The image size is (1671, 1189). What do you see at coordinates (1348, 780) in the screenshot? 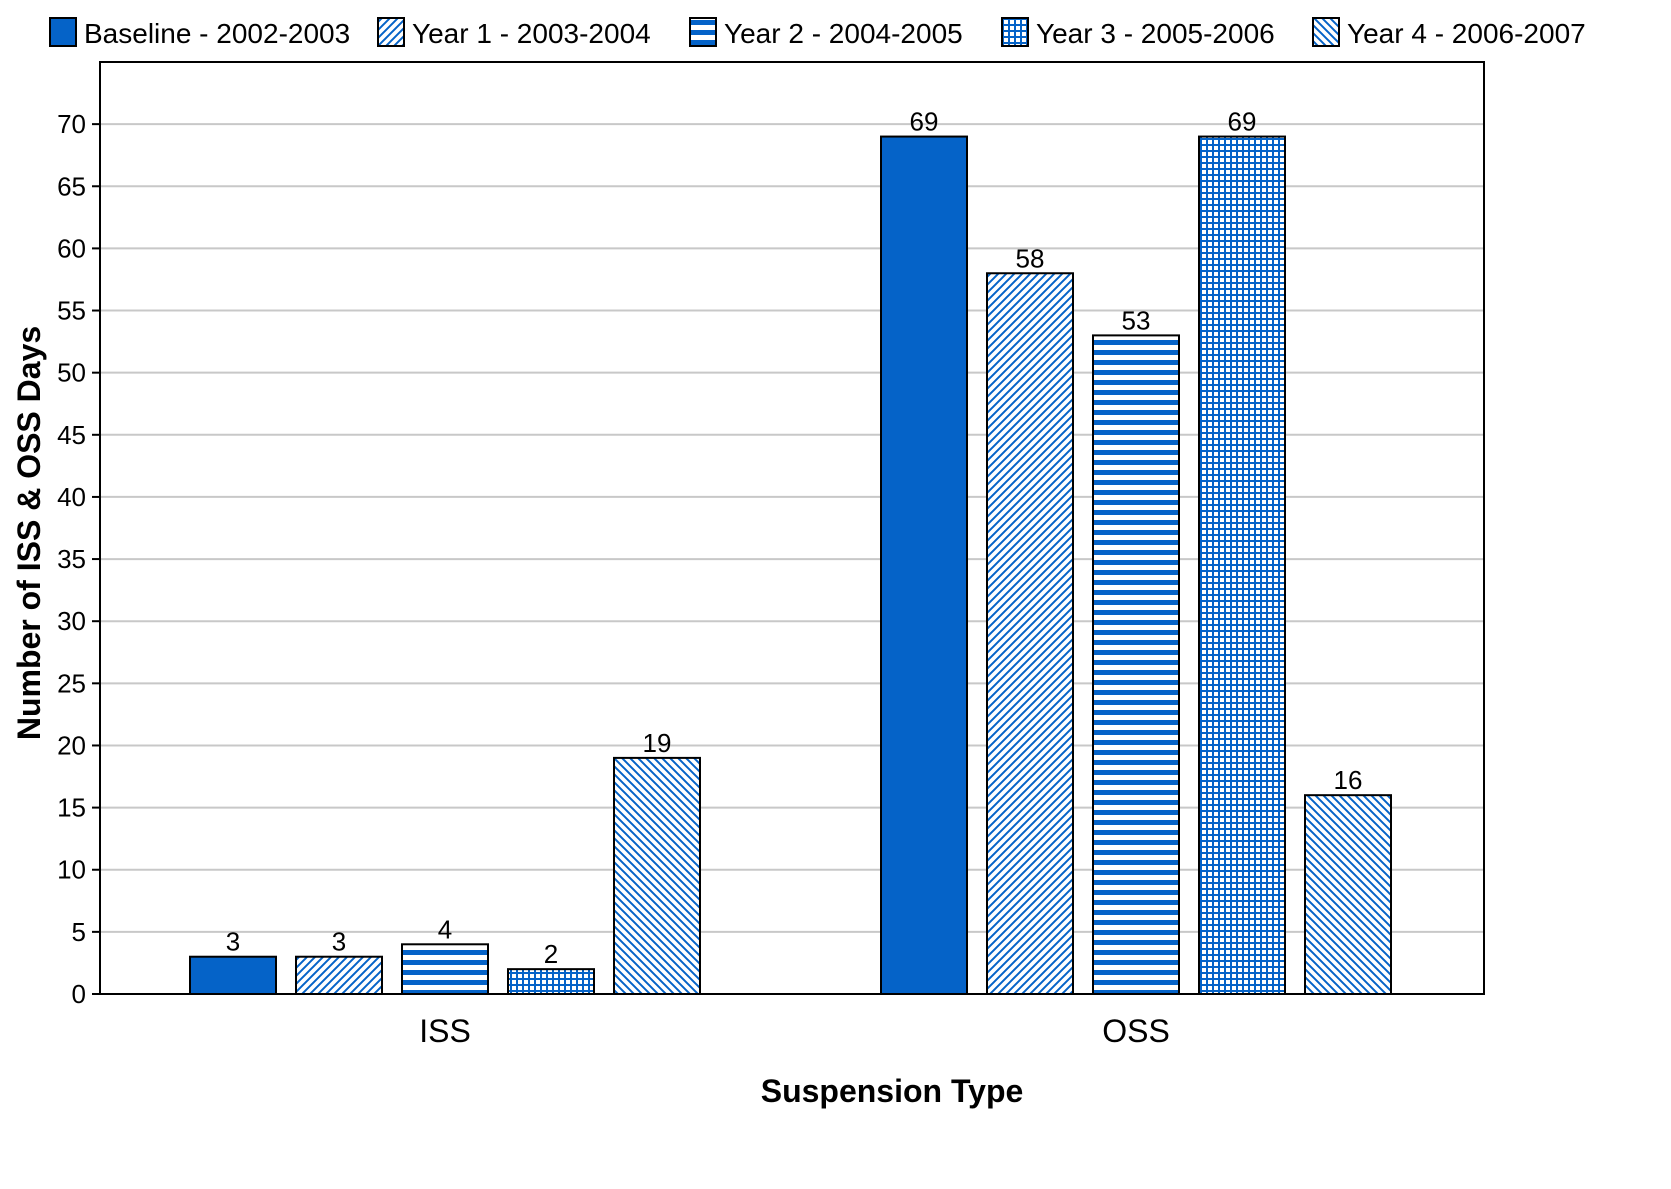
I see `data-label: 16` at bounding box center [1348, 780].